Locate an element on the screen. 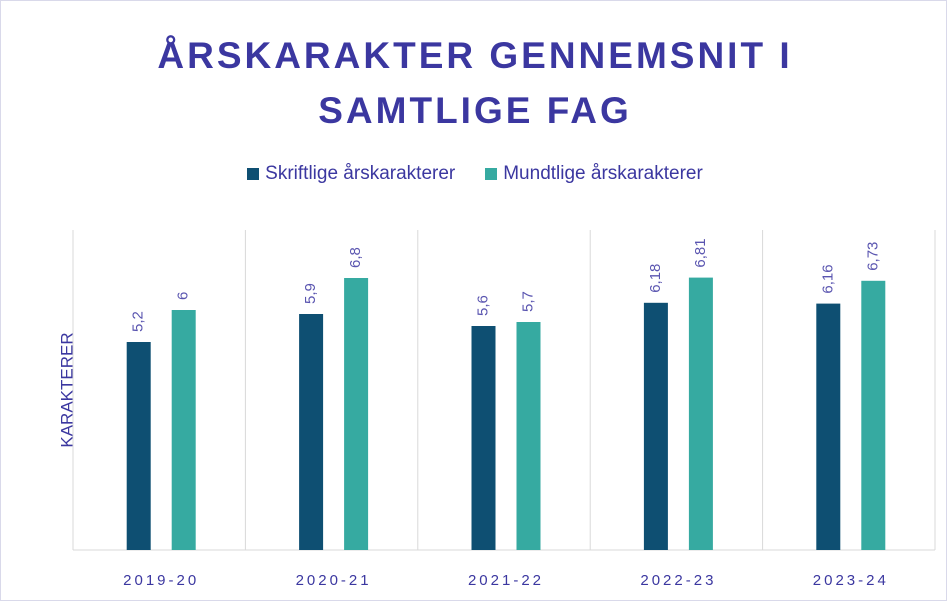  x-tick-label: 2023-24 is located at coordinates (851, 580).